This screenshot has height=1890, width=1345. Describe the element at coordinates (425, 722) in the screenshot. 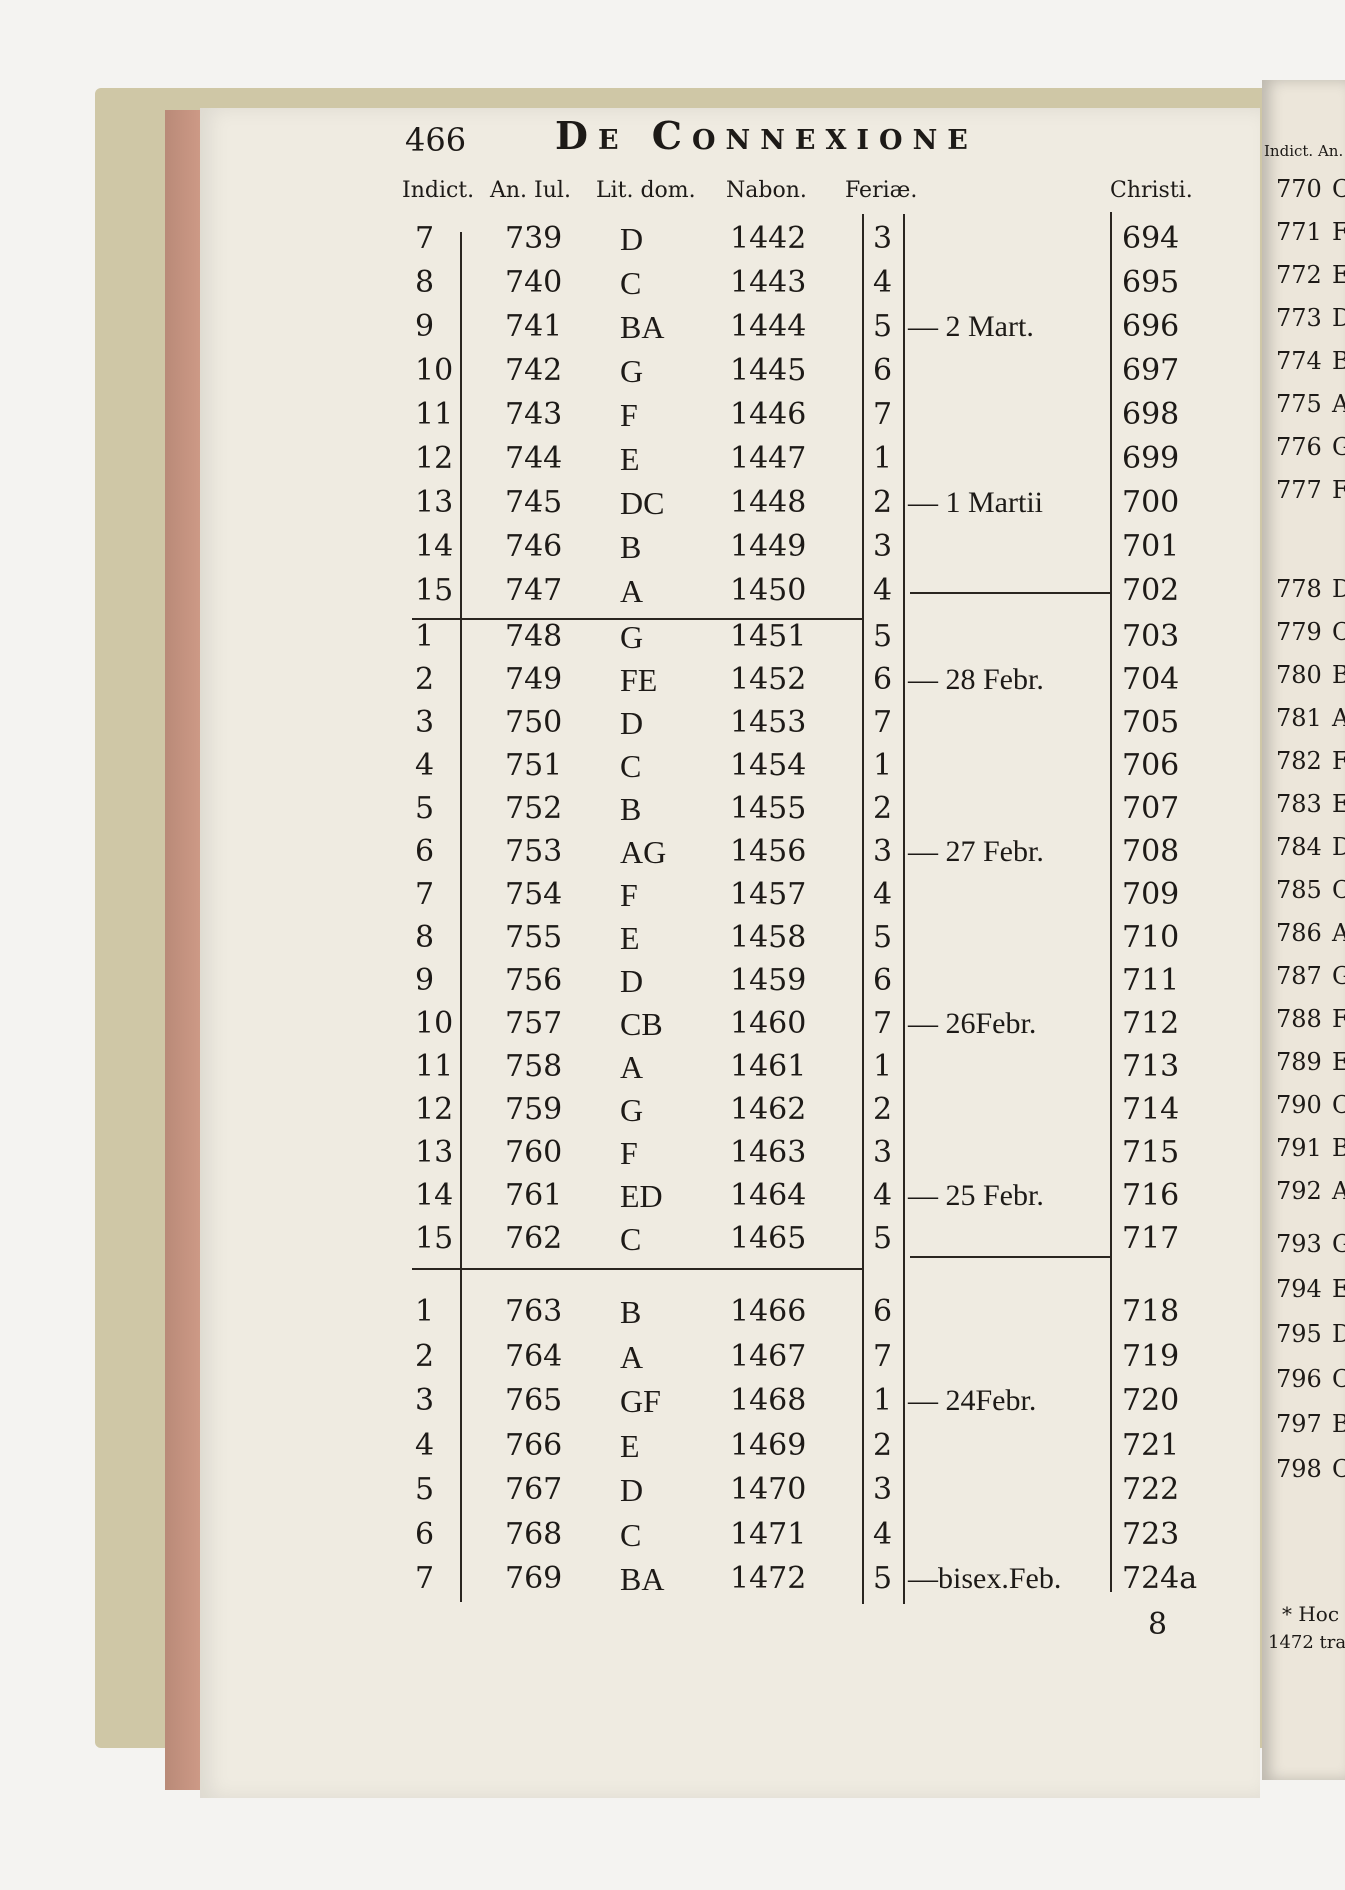

I see `cell-indict: 3` at that location.